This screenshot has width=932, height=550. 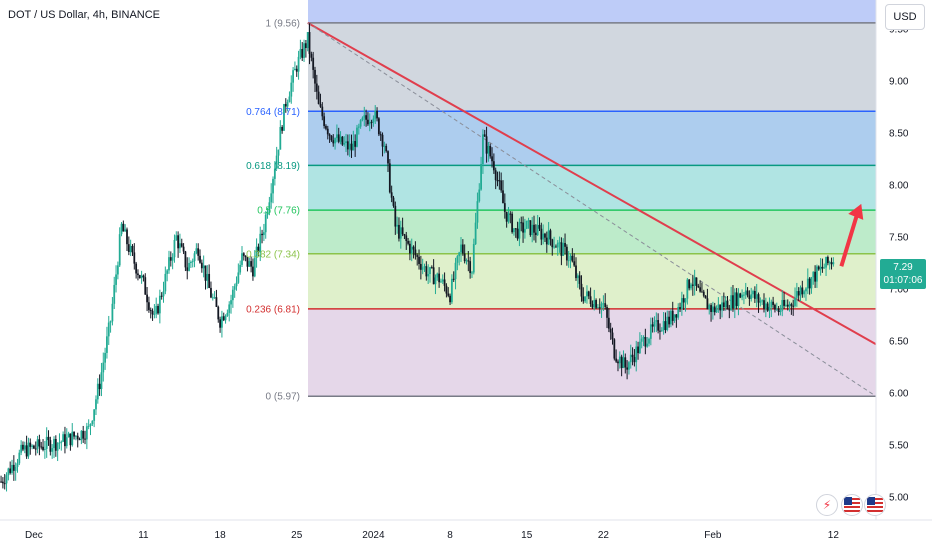 I want to click on time-tick-label: Feb, so click(x=713, y=535).